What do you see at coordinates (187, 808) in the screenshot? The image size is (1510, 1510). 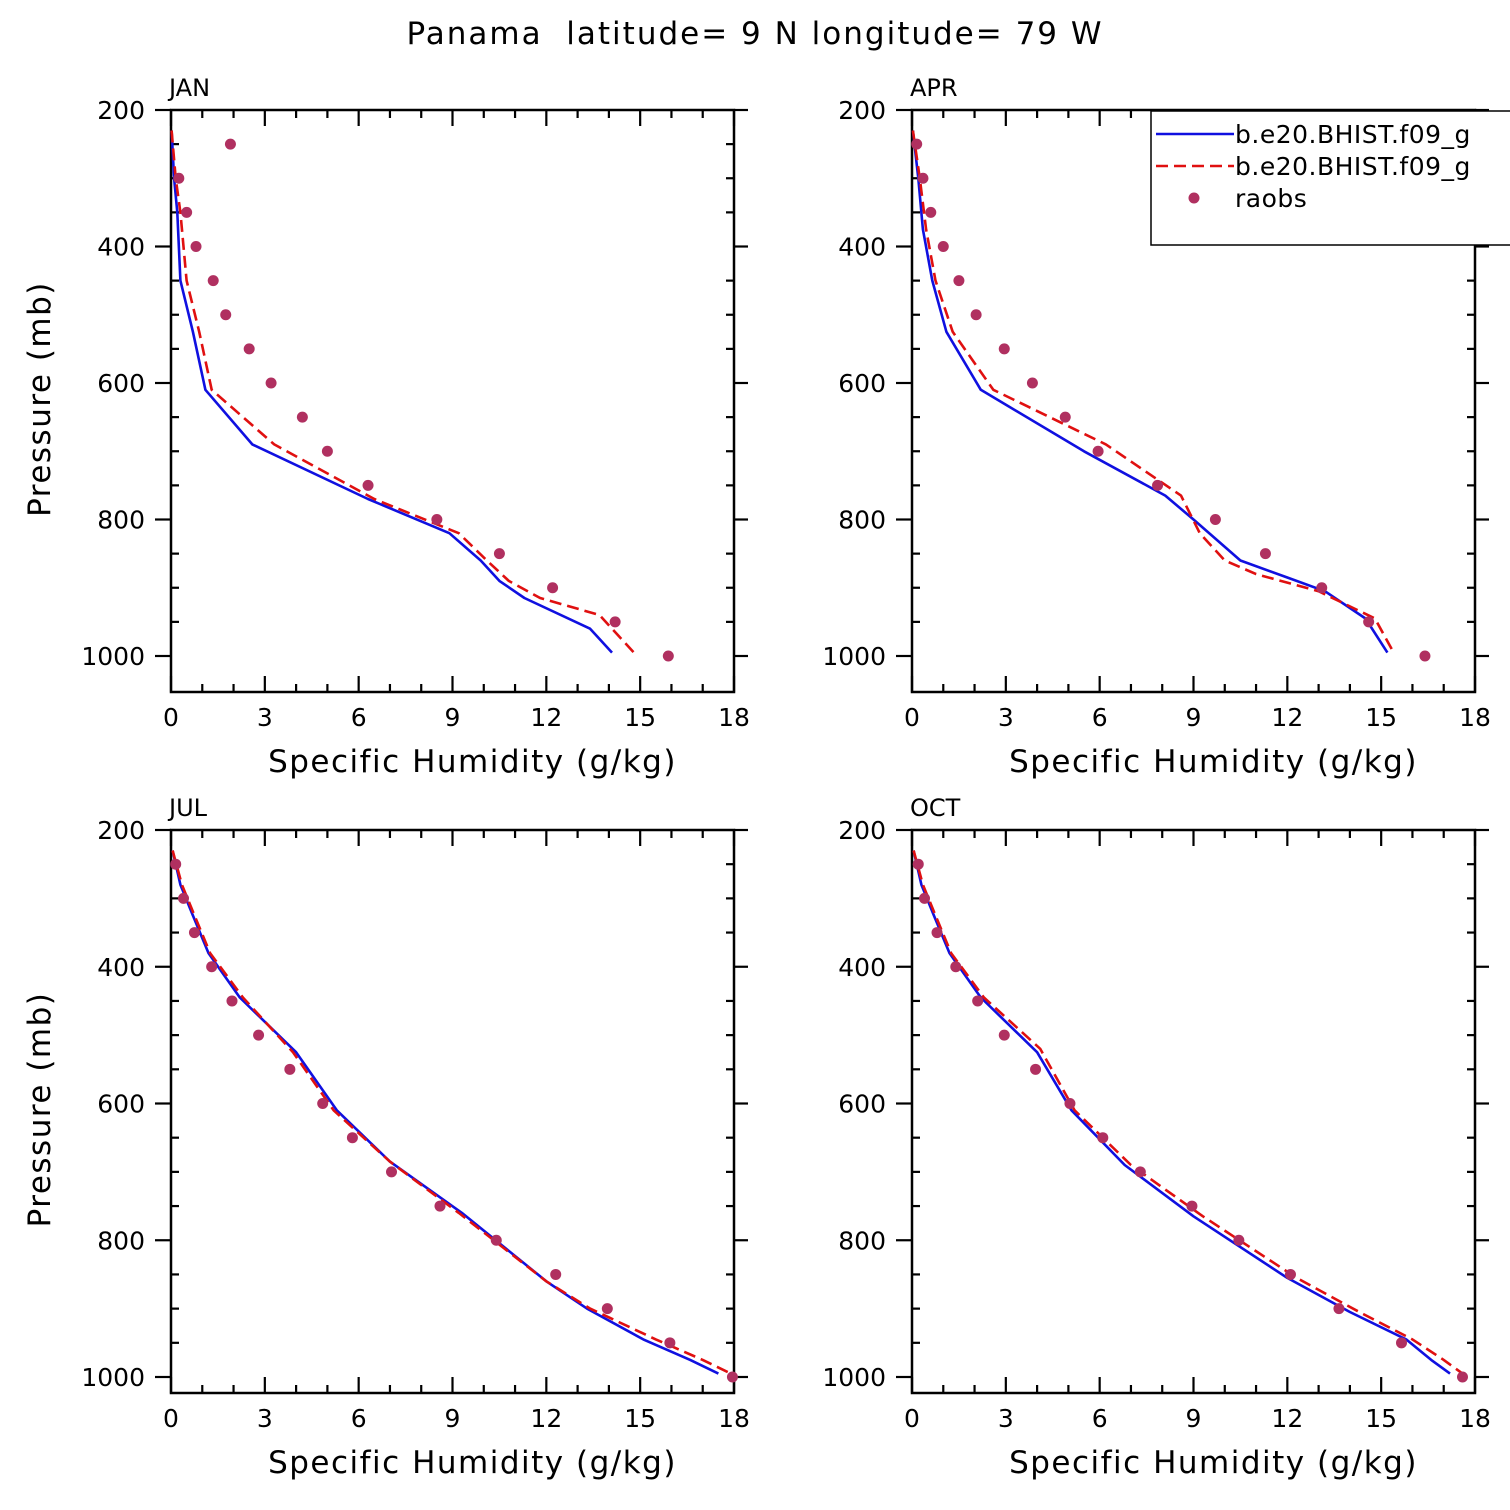 I see `panel-label: JUL` at bounding box center [187, 808].